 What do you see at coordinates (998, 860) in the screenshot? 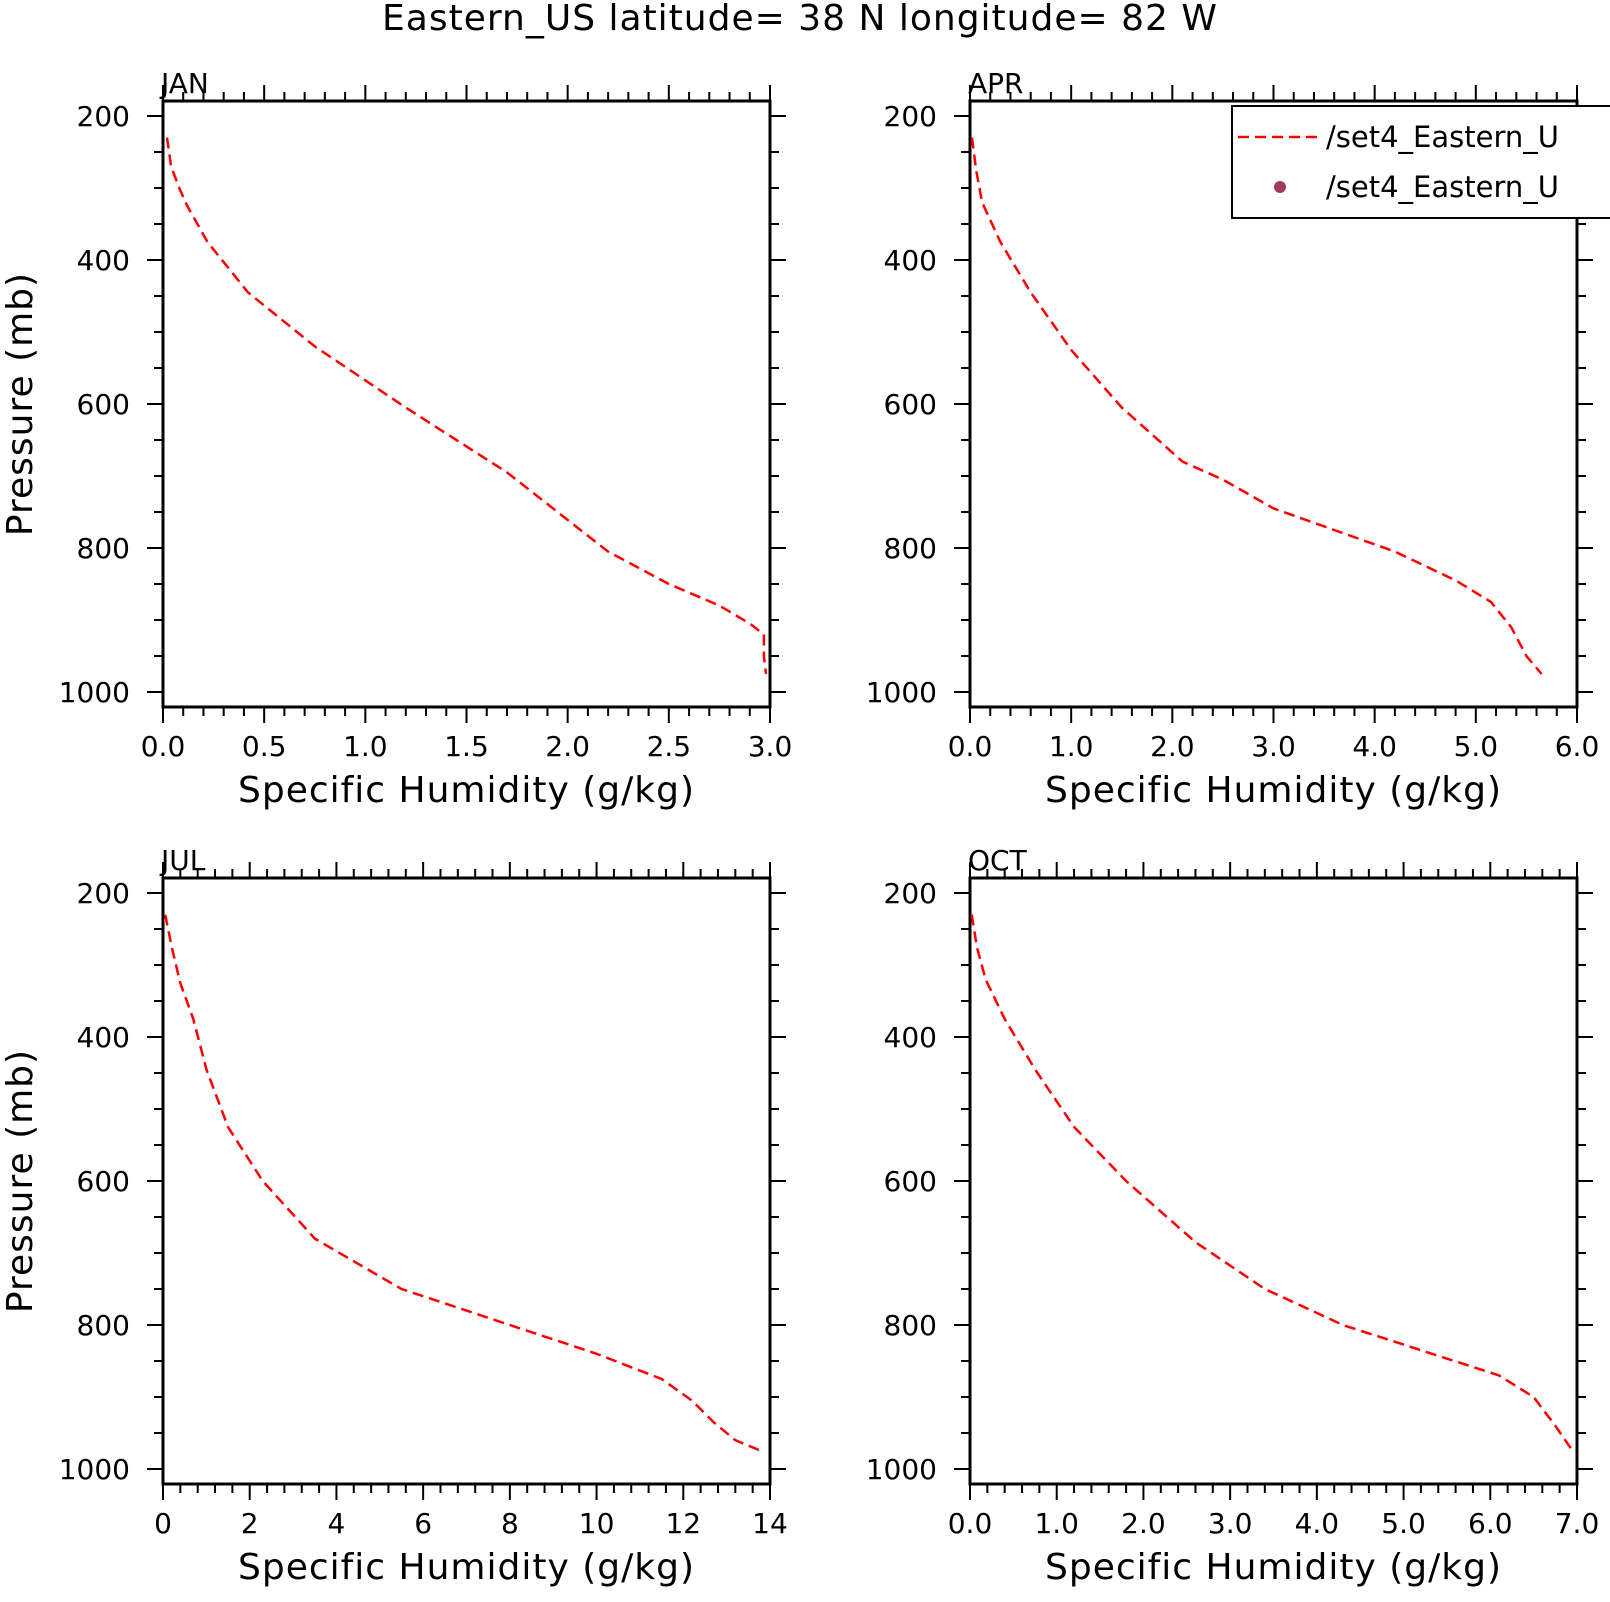
I see `panel-label: OCT` at bounding box center [998, 860].